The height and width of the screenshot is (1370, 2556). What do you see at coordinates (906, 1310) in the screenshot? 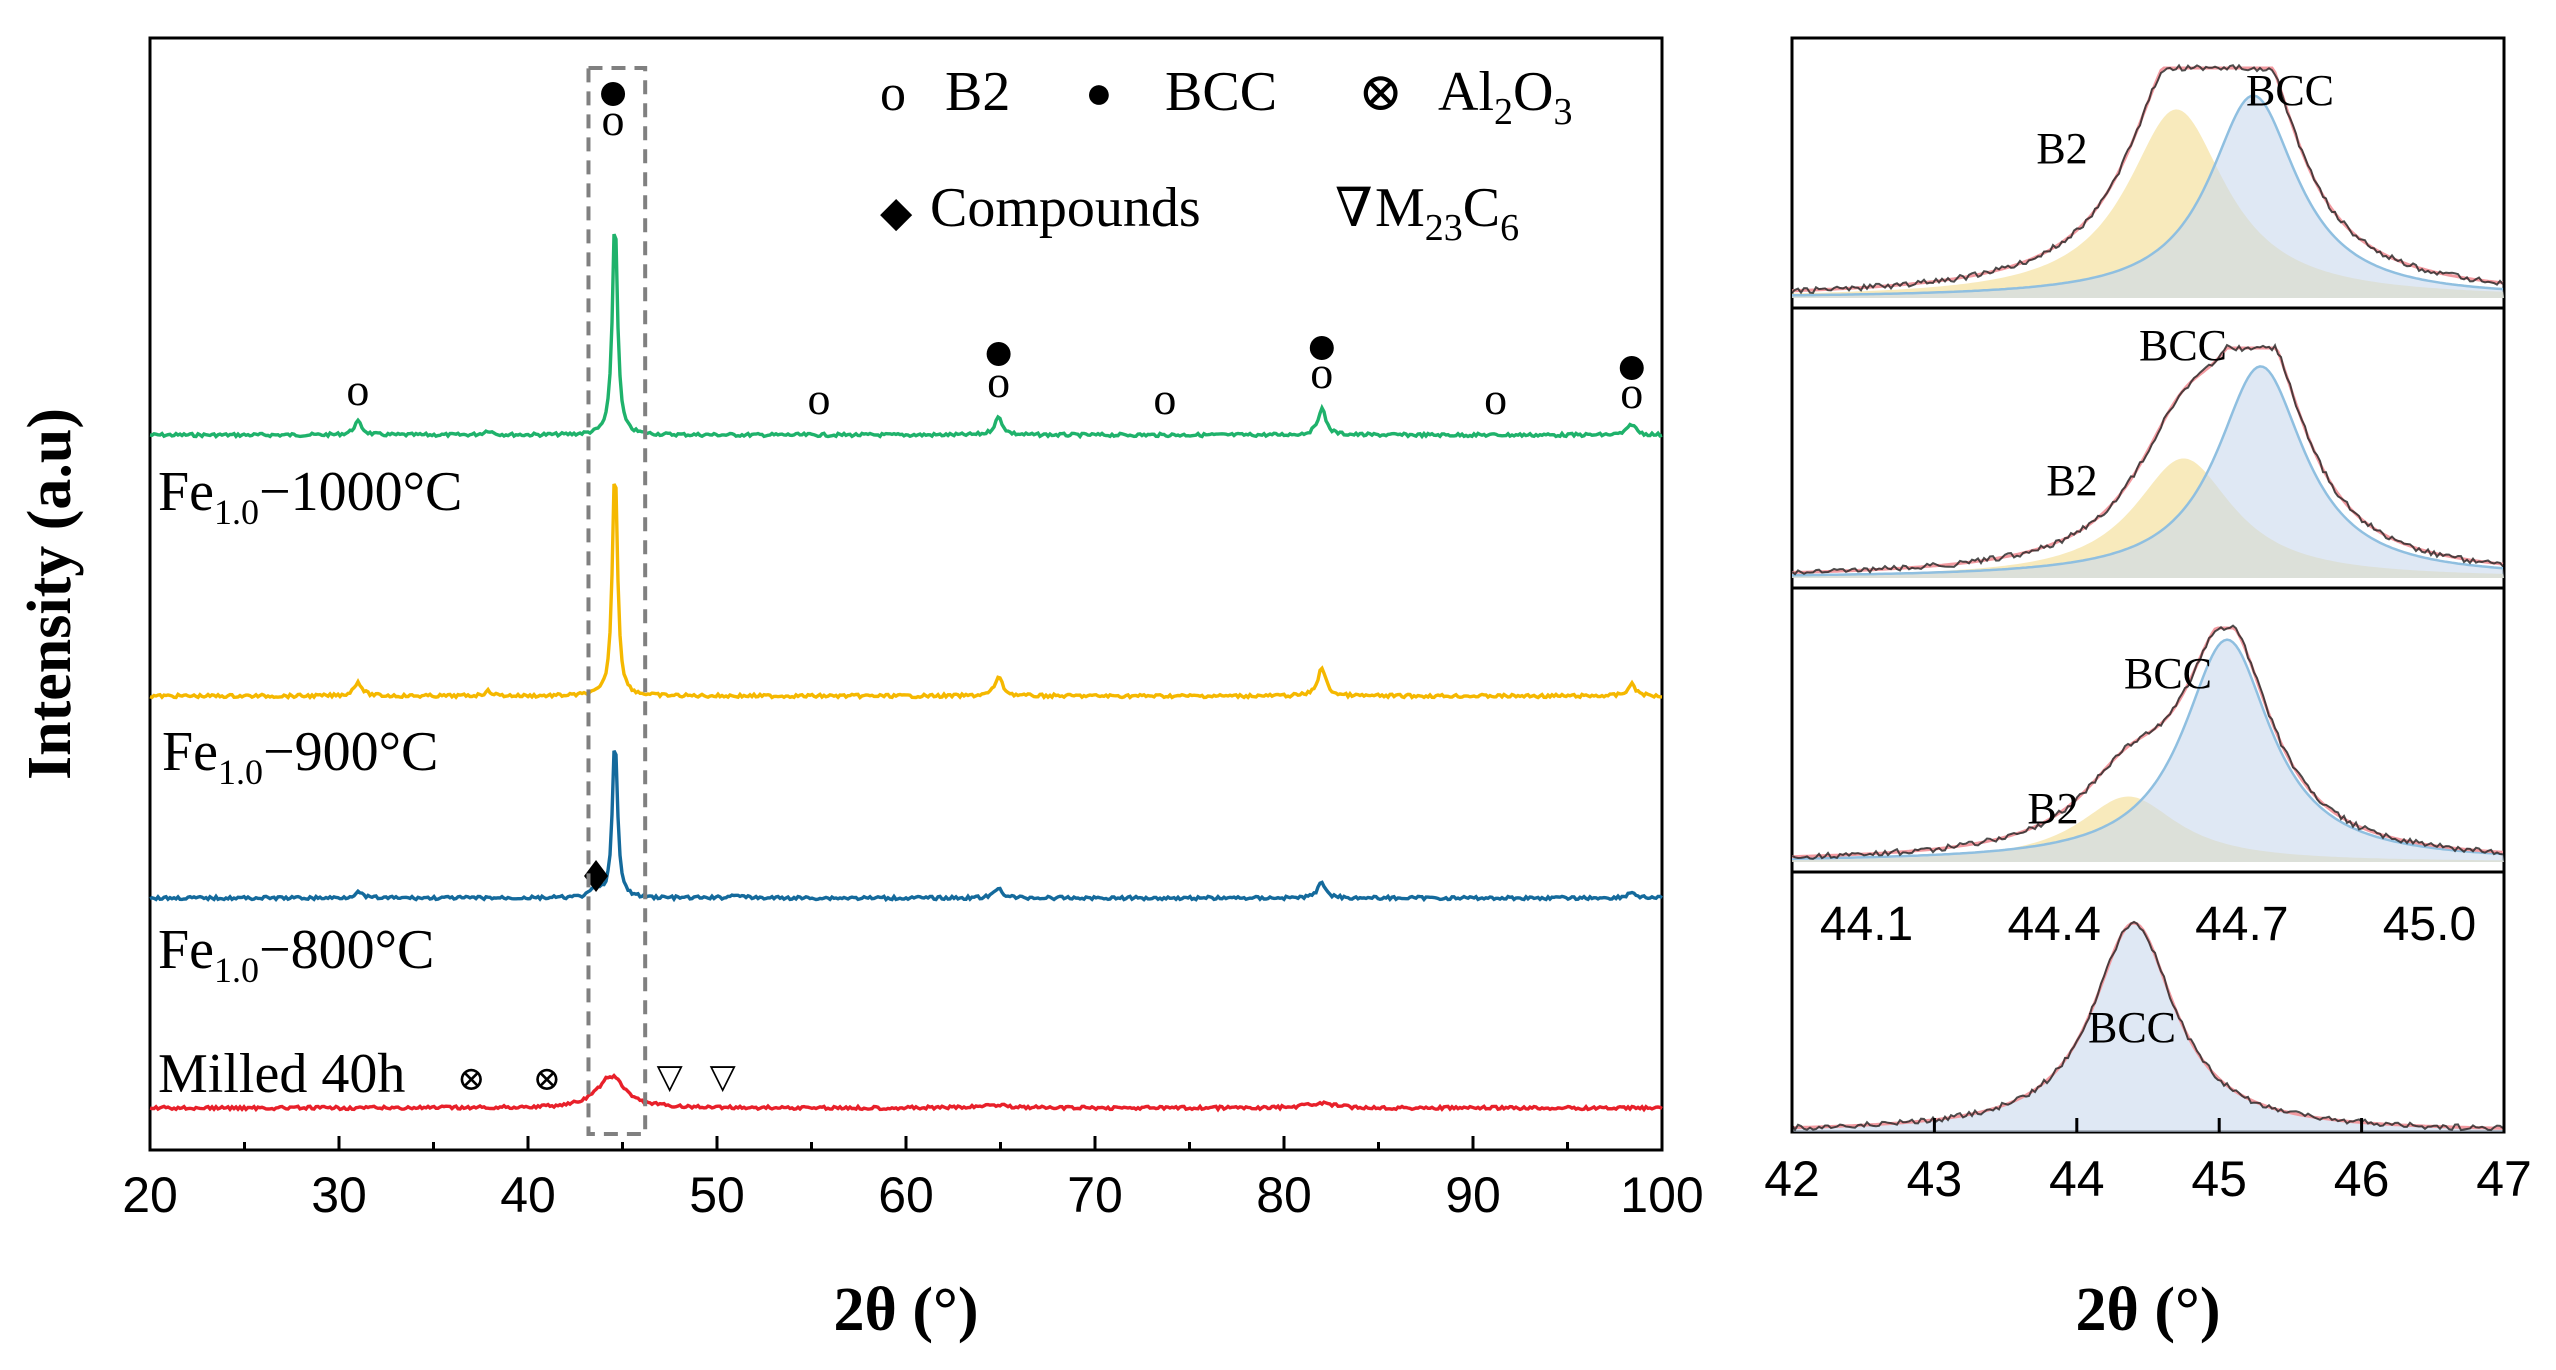
I see `main-x-axis-label: 2θ (°)` at bounding box center [906, 1310].